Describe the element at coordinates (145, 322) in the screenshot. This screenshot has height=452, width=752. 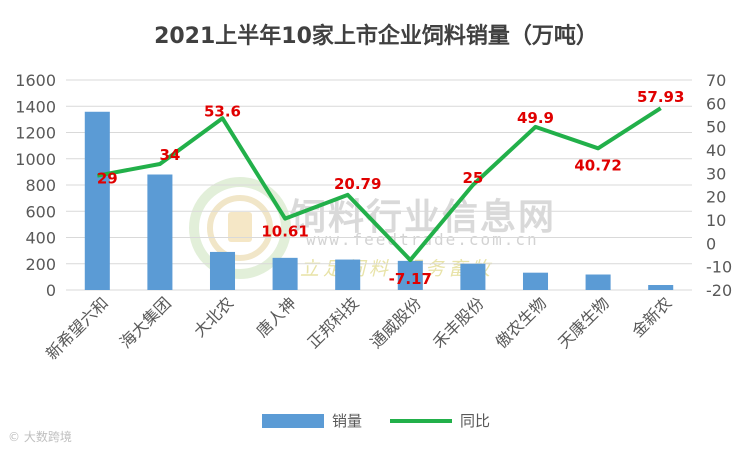
I see `x-tick-label: 海大集团` at that location.